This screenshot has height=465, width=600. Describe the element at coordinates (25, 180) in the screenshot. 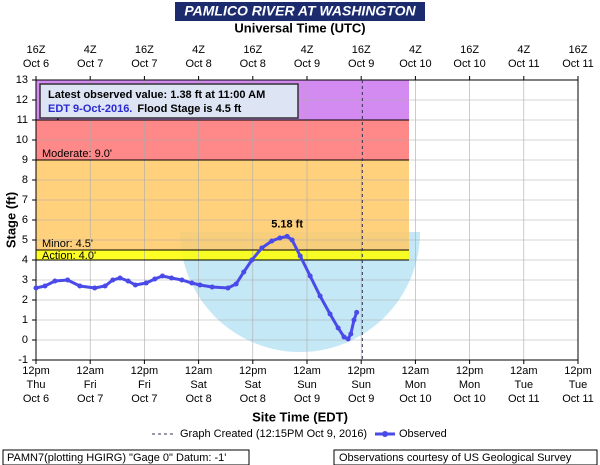

I see `y-tick-label: 8` at that location.